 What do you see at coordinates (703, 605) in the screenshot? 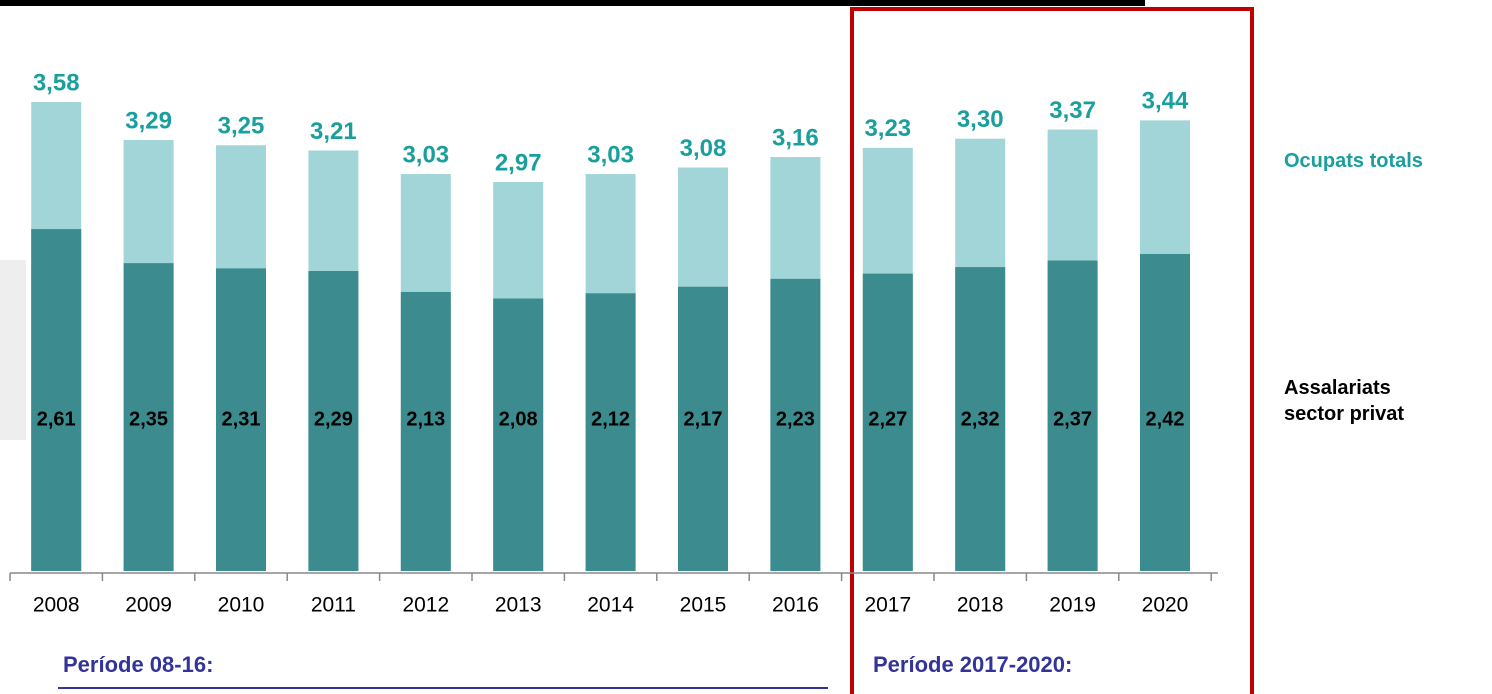
I see `x-tick-label: 2015` at bounding box center [703, 605].